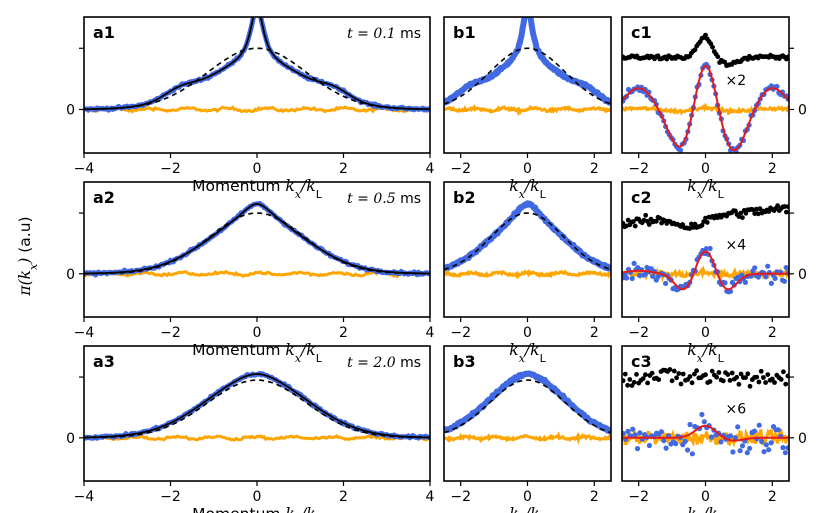  What do you see at coordinates (170, 169) in the screenshot?
I see `x-tick-label: −2` at bounding box center [170, 169].